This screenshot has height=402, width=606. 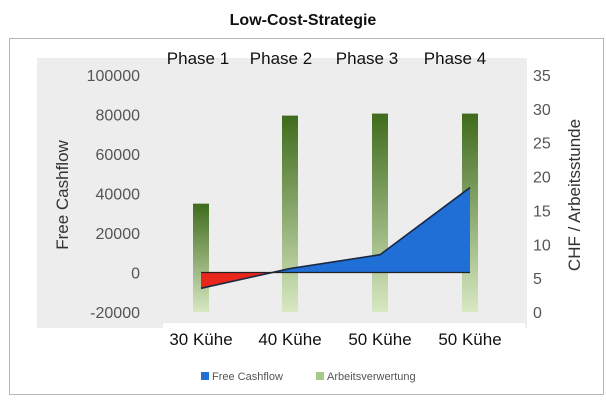 I want to click on phase-label: Phase 4, so click(x=455, y=58).